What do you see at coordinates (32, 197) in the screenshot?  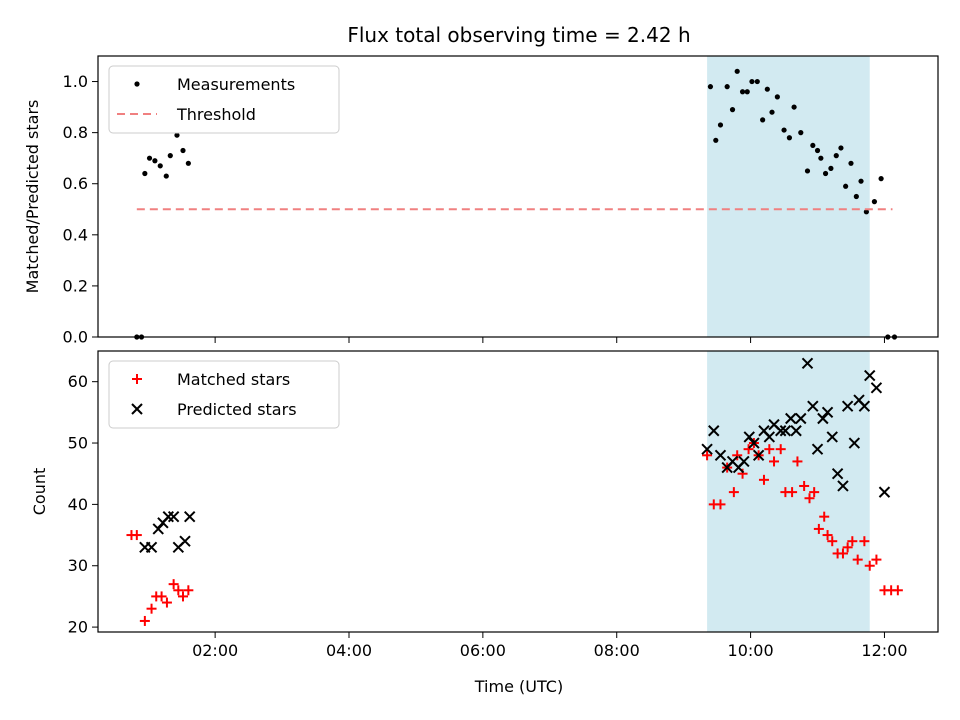 I see `y-axis-label: Matched/Predicted stars` at bounding box center [32, 197].